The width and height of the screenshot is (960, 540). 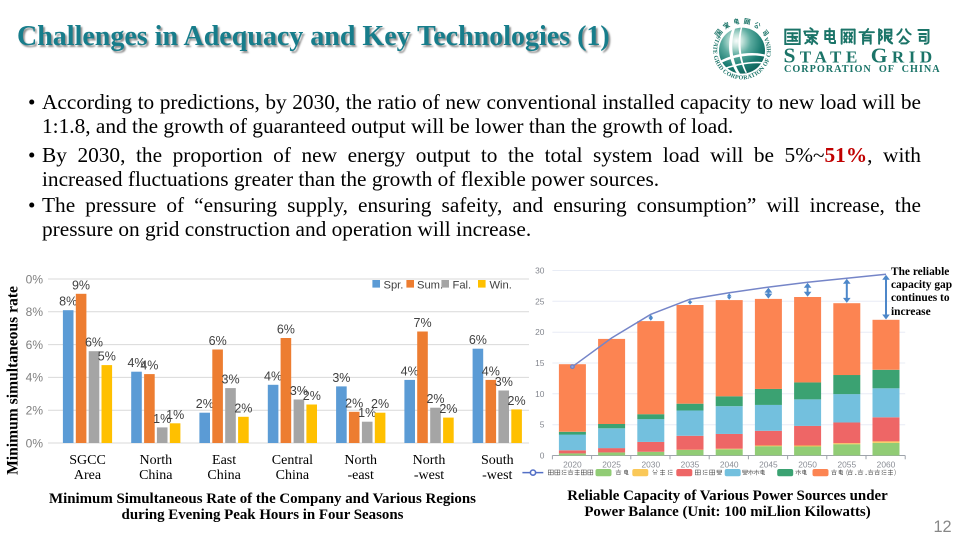 I want to click on svg-text: -east, so click(x=360, y=475).